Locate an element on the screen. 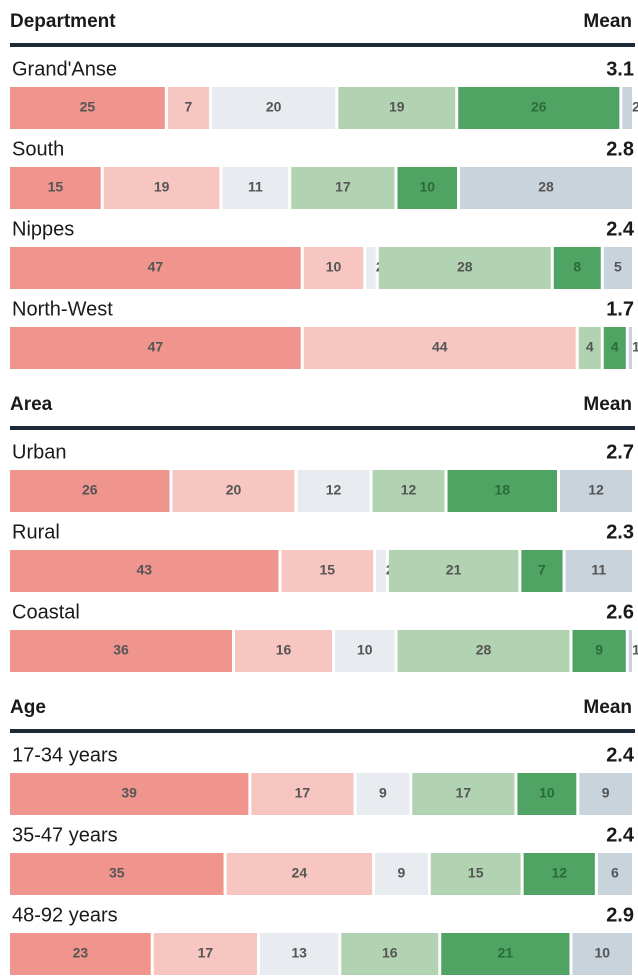 This screenshot has width=638, height=980. segment-label: 35 is located at coordinates (117, 873).